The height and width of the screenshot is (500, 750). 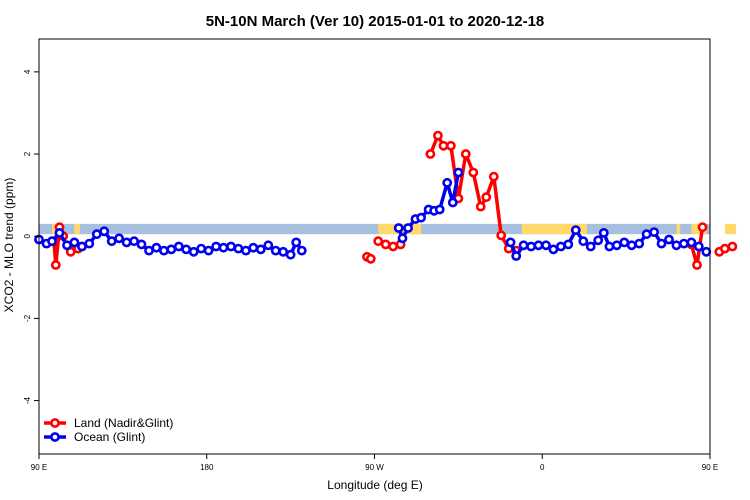 What do you see at coordinates (39, 467) in the screenshot?
I see `x-tick-label-0: 90 E` at bounding box center [39, 467].